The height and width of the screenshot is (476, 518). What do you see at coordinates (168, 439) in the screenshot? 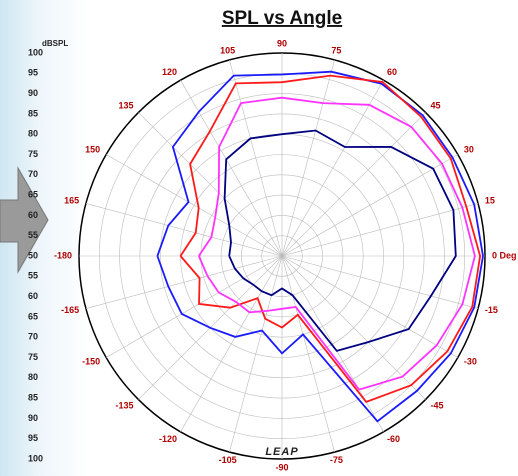
I see `angle-tick-label: -120` at bounding box center [168, 439].